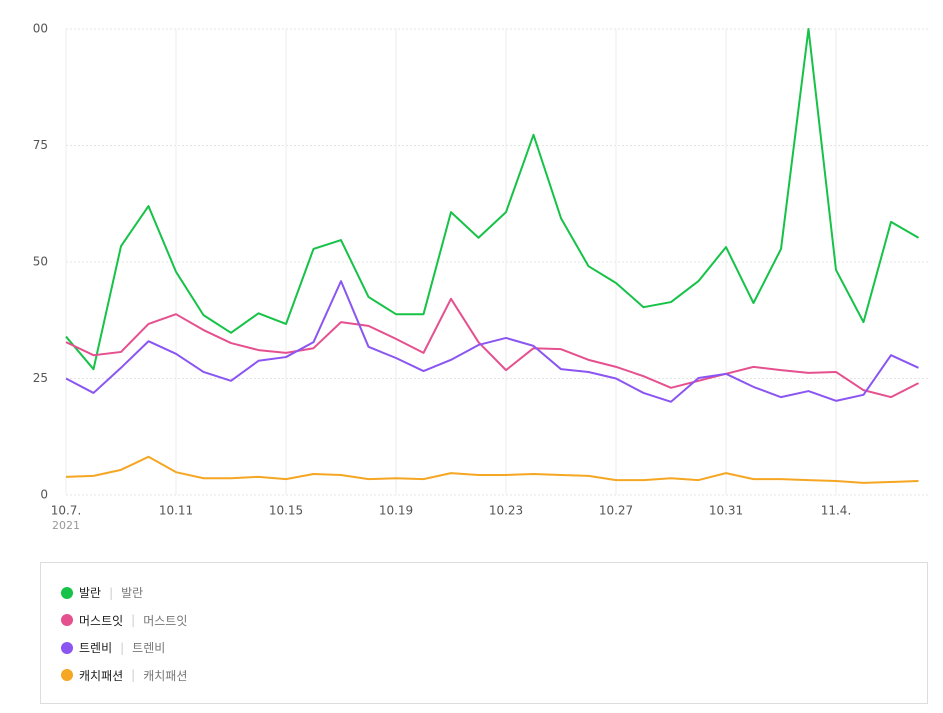  Describe the element at coordinates (836, 511) in the screenshot. I see `x-tick-label: 11.4.` at that location.